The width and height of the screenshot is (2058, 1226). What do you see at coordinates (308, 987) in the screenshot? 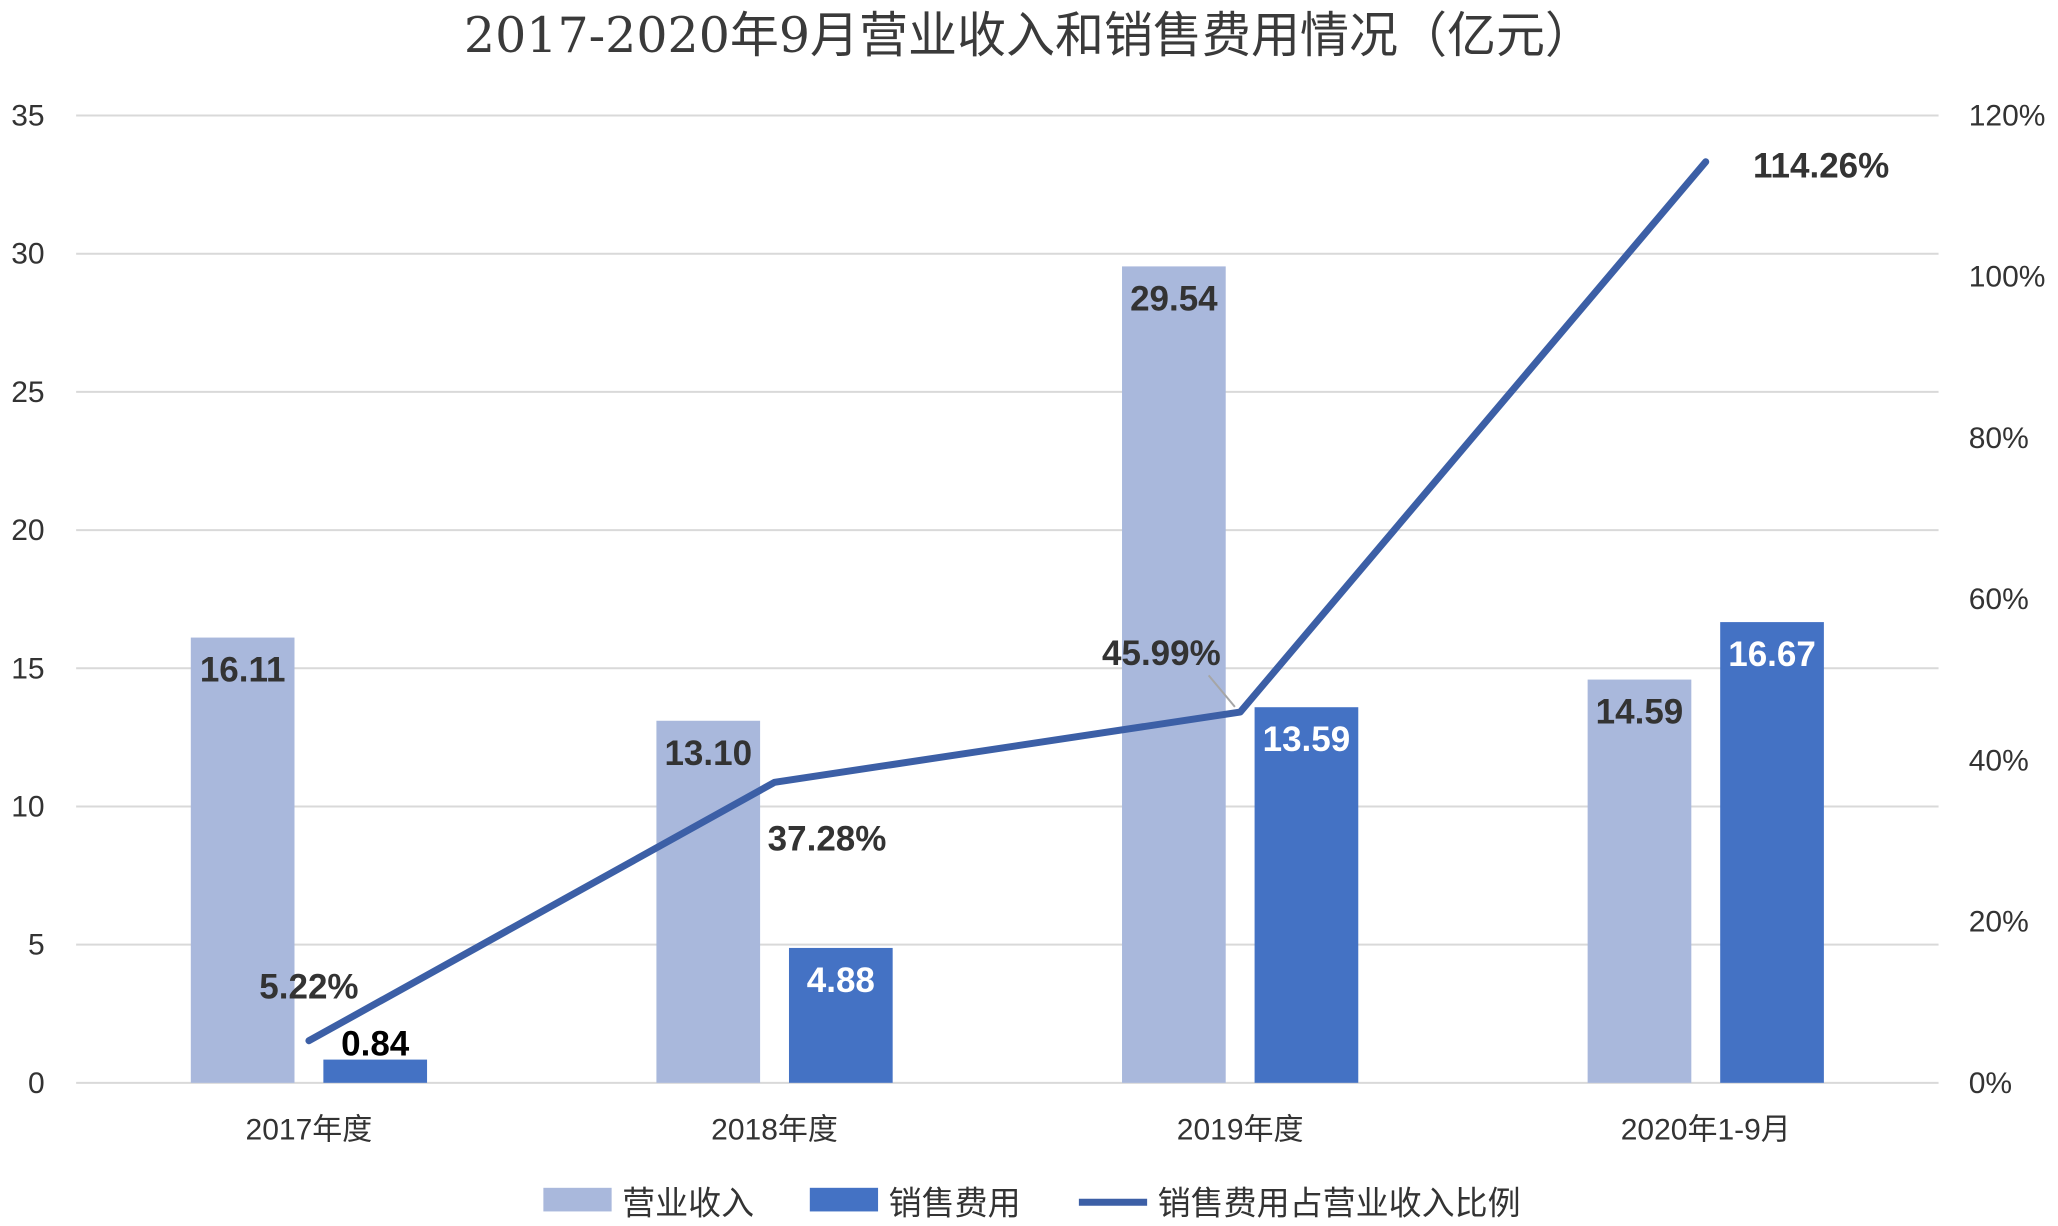
I see `ratio-label: 5.22%` at bounding box center [308, 987].